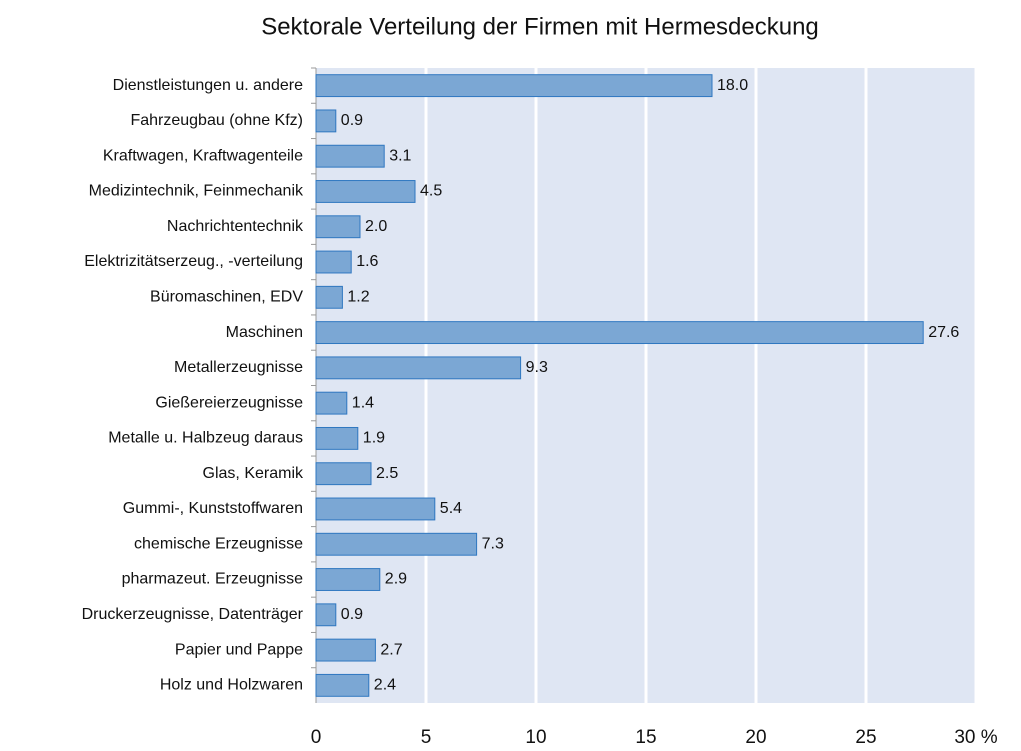 Image resolution: width=1021 pixels, height=751 pixels. Describe the element at coordinates (253, 473) in the screenshot. I see `y-tick-label: Glas, Keramik` at that location.